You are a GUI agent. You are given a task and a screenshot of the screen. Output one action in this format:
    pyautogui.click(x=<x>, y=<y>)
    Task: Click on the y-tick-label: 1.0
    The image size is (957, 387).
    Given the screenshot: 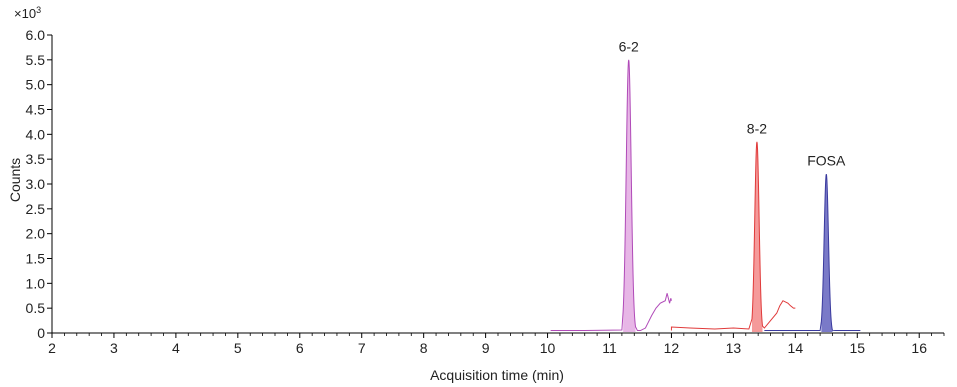 What is the action you would take?
    pyautogui.click(x=36, y=283)
    